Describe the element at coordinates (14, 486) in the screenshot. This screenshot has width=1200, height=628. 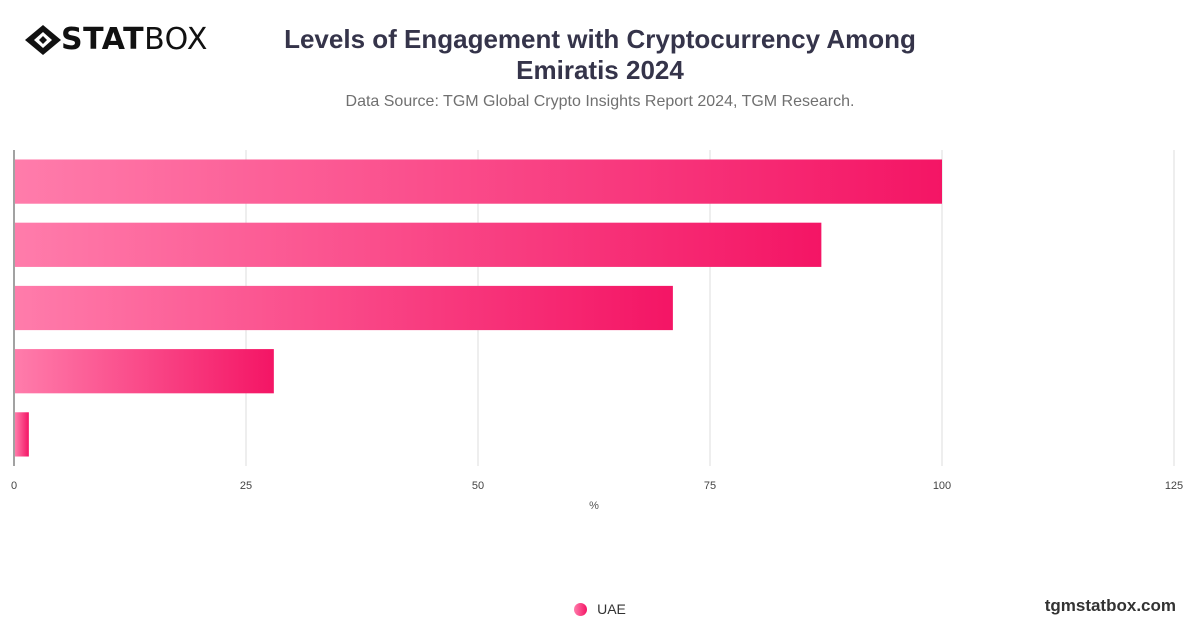
I see `x-tick-label: 0` at that location.